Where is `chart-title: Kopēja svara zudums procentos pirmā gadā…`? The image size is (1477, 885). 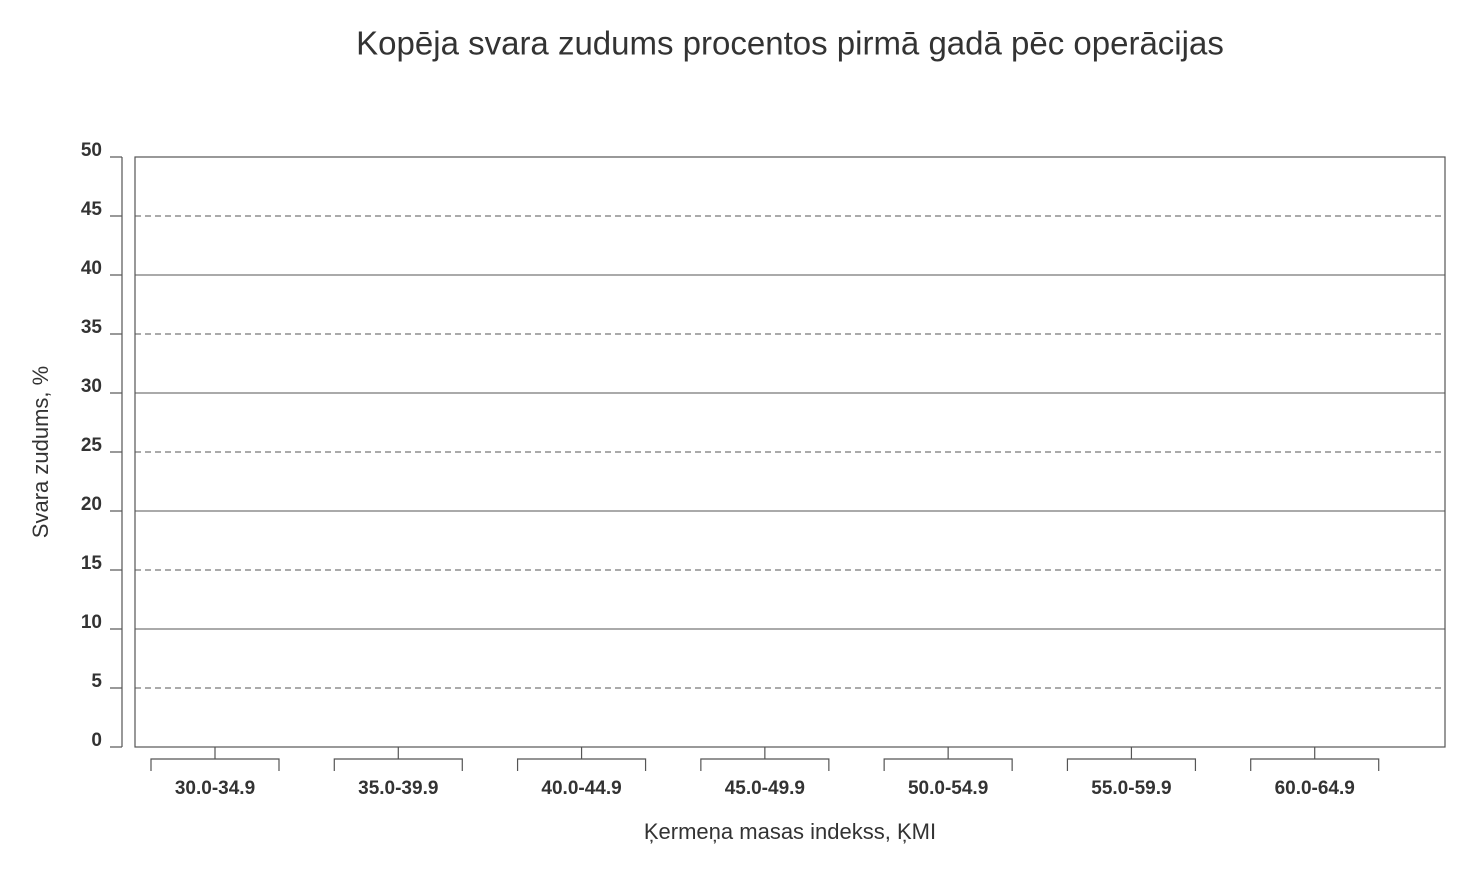 chart-title: Kopēja svara zudums procentos pirmā gadā… is located at coordinates (790, 43).